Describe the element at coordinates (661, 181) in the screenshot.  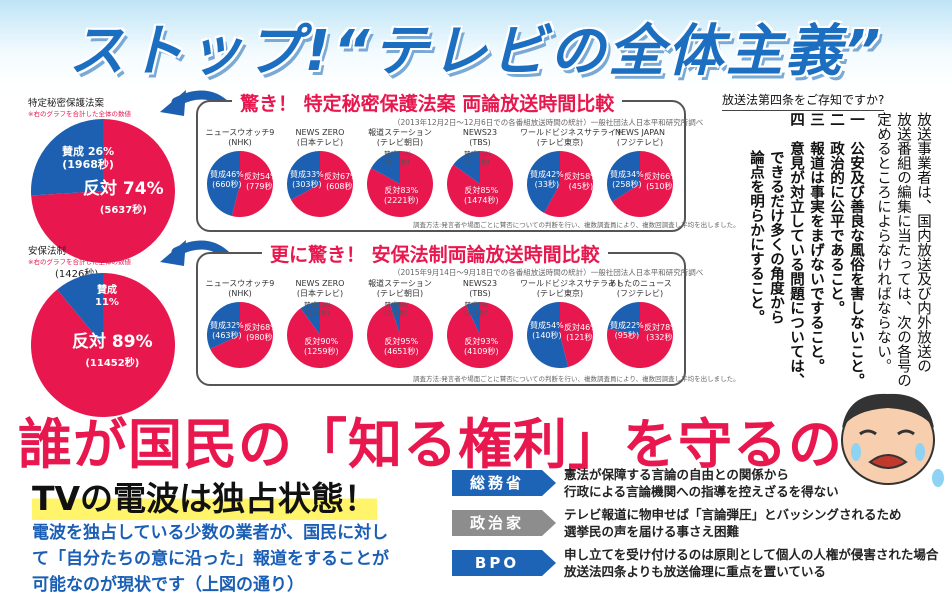
I see `station-against-label: 反対66% (510秒)` at that location.